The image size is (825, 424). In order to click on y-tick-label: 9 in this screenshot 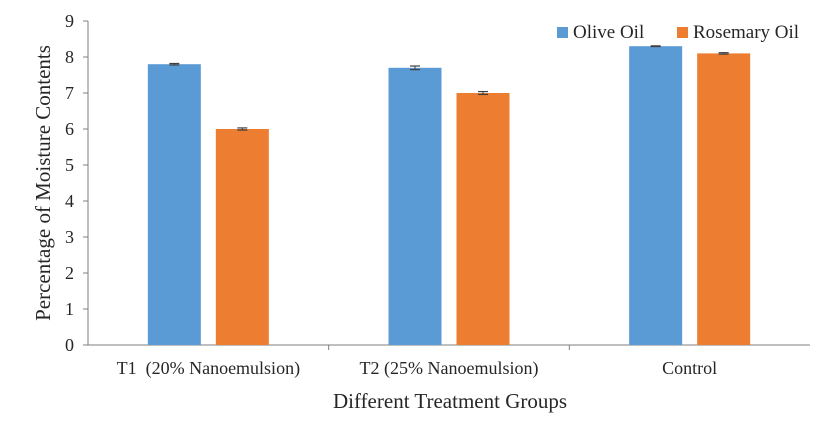, I will do `click(69, 21)`.